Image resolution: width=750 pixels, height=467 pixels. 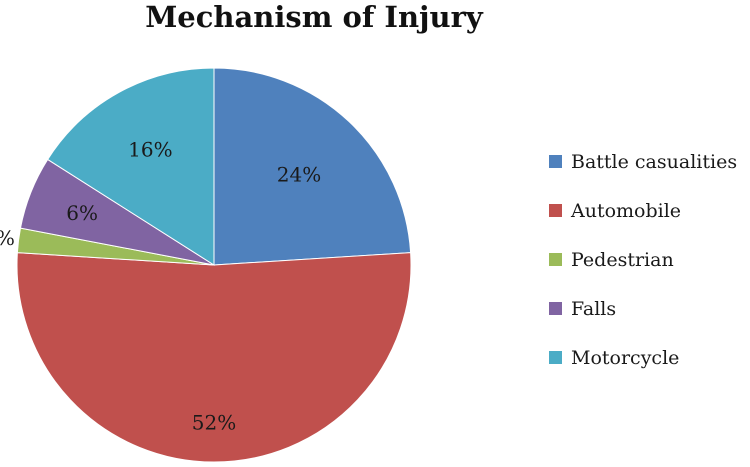 What do you see at coordinates (82, 213) in the screenshot?
I see `slice-label-falls: 6%` at bounding box center [82, 213].